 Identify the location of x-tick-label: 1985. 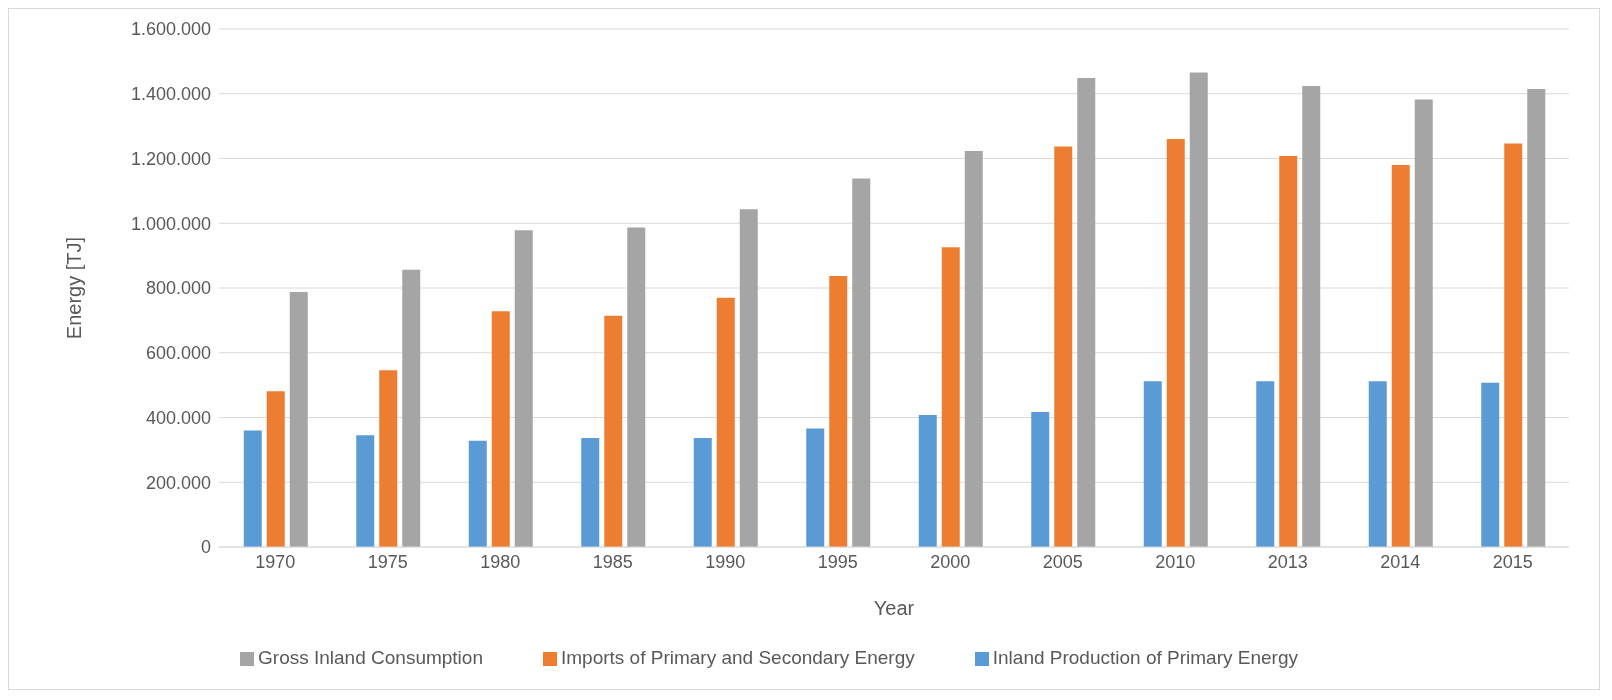
(612, 561).